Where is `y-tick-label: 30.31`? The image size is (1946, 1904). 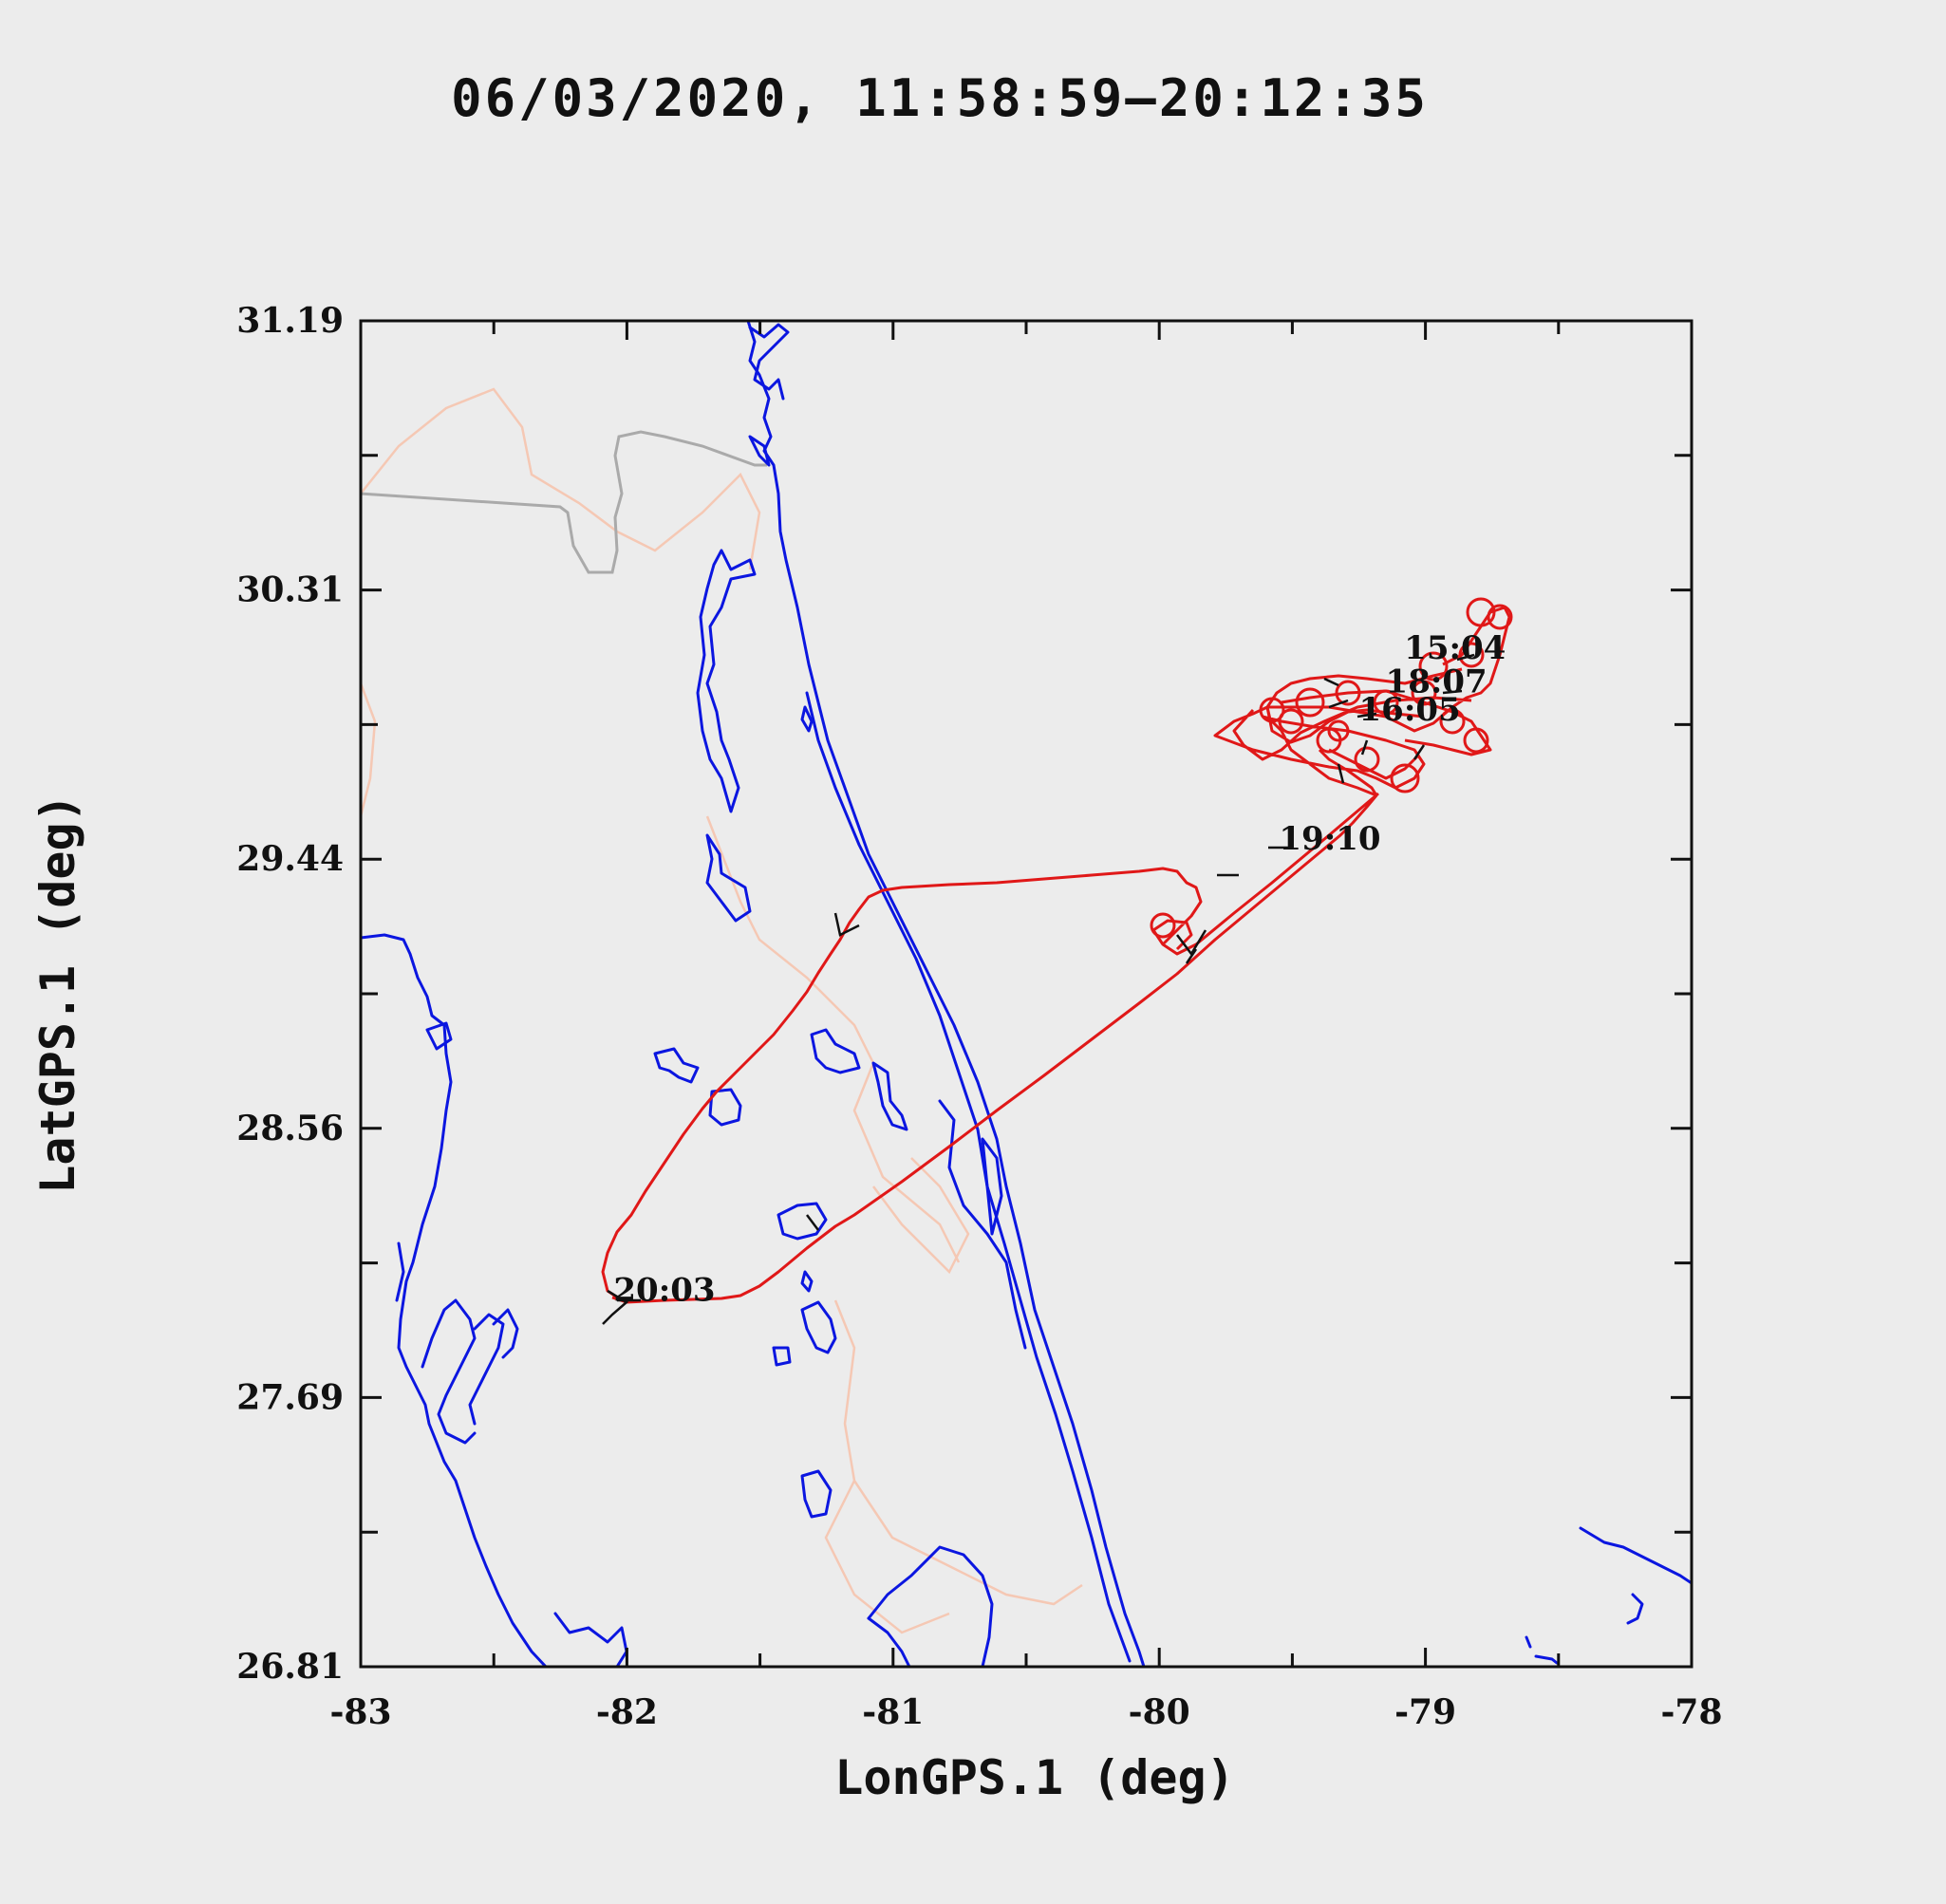 y-tick-label: 30.31 is located at coordinates (290, 590).